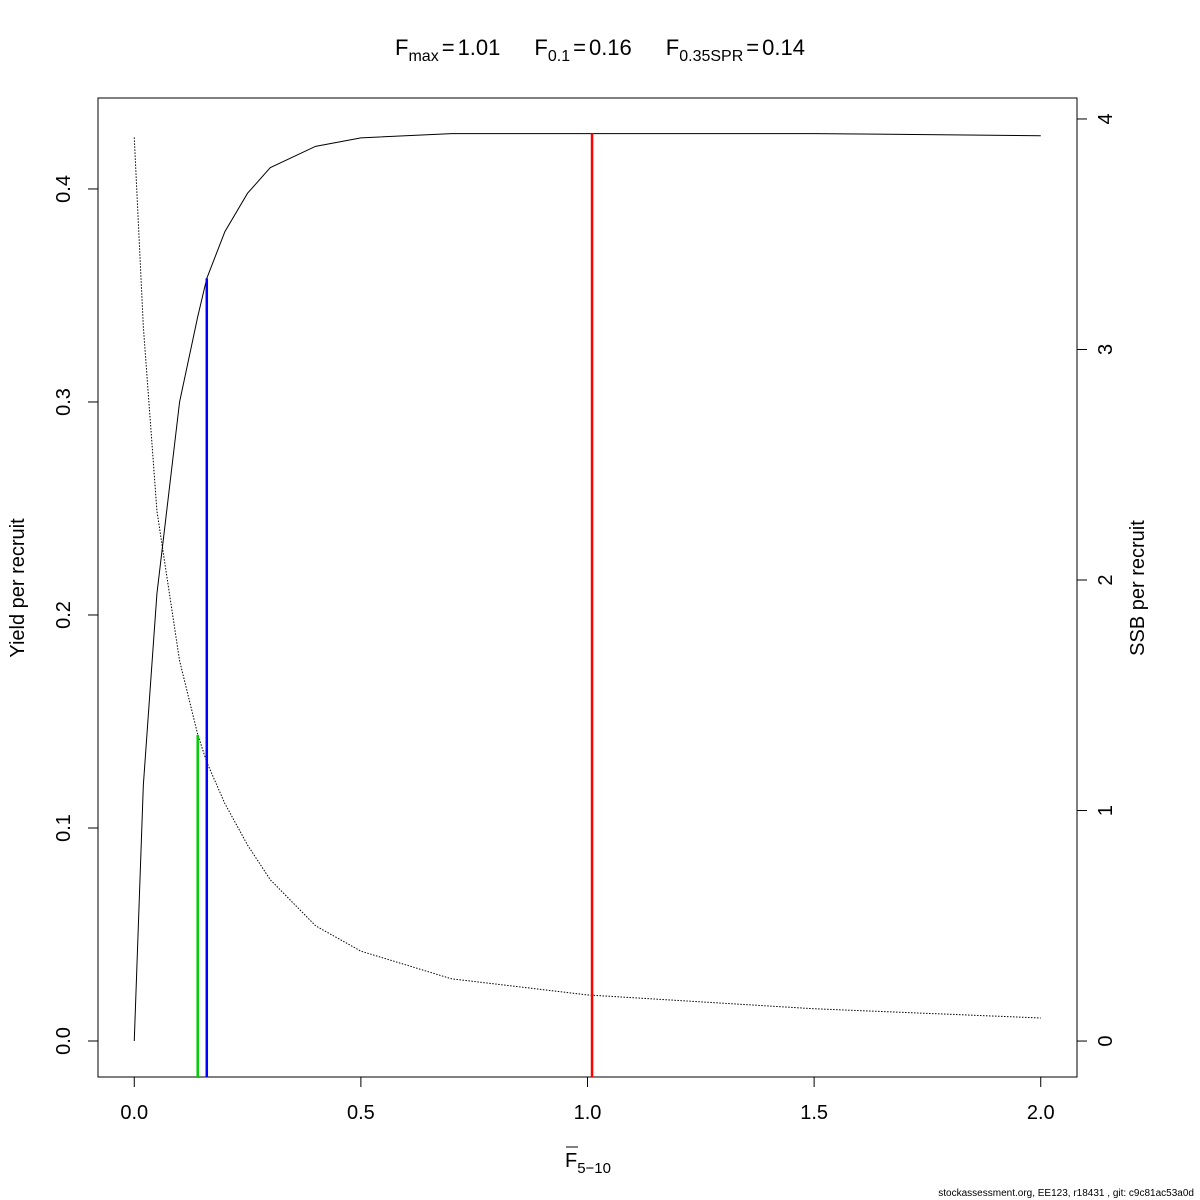 This screenshot has height=1200, width=1200. I want to click on x-tick-label: 0.5, so click(361, 1113).